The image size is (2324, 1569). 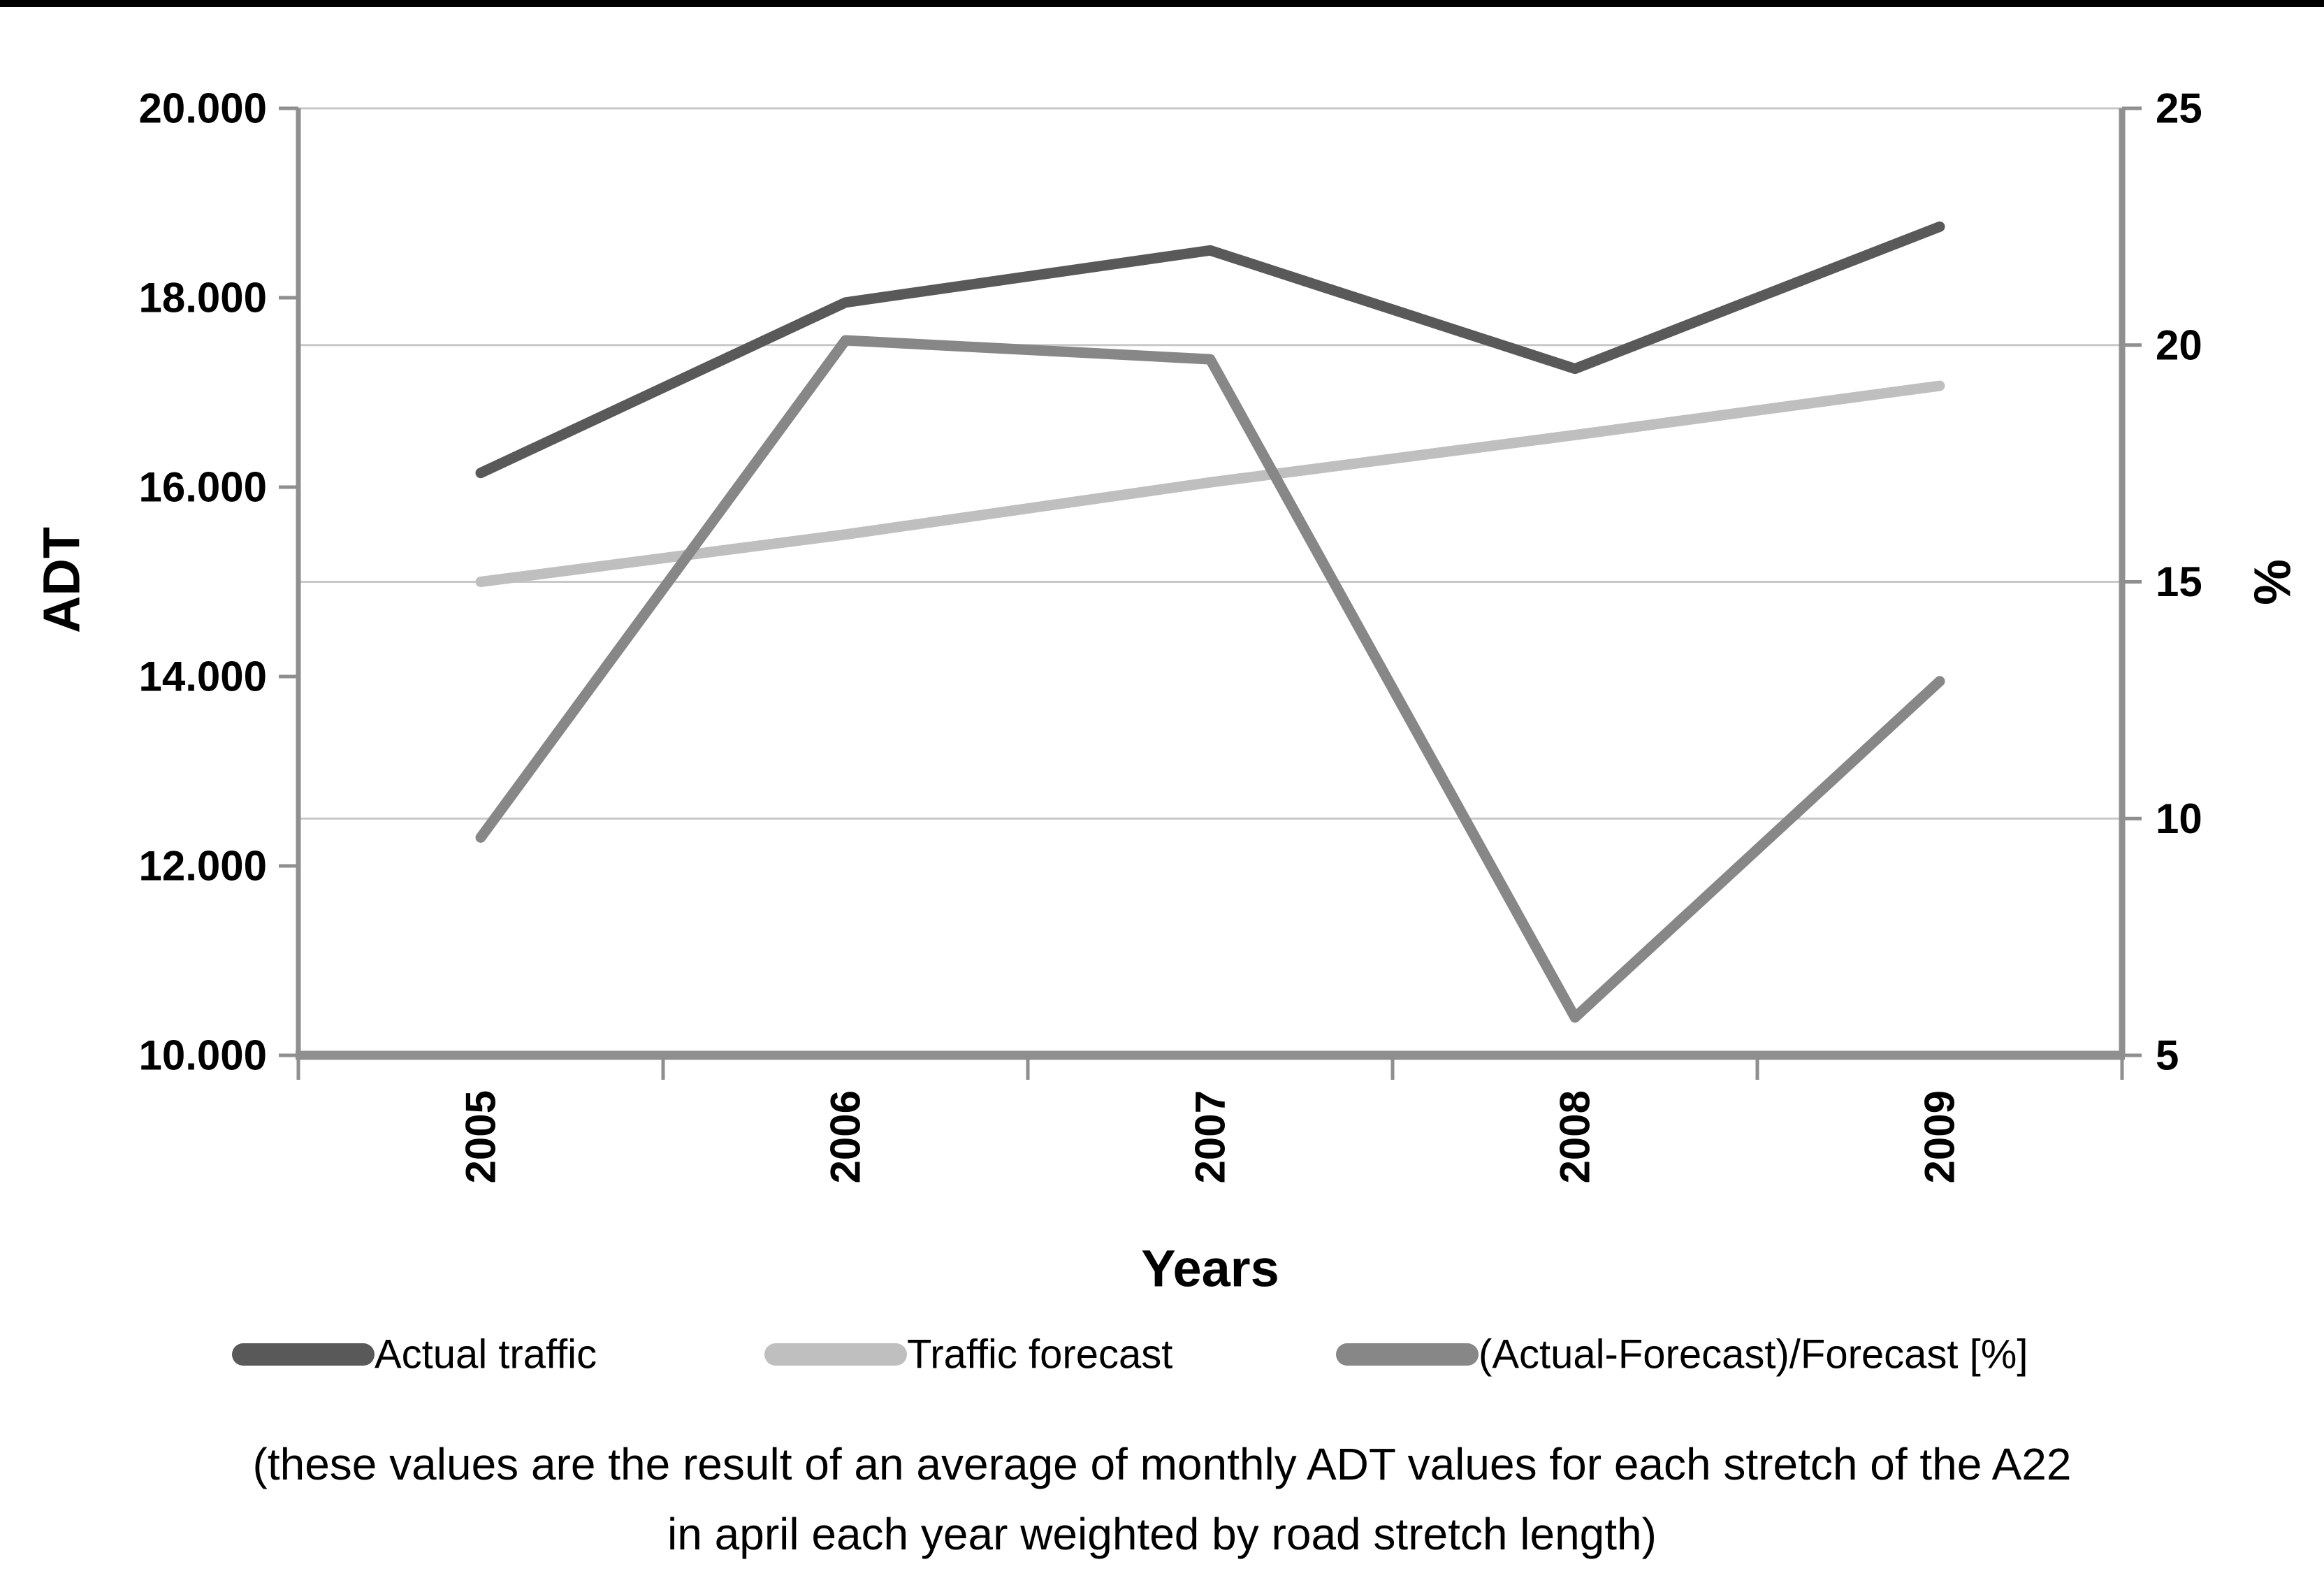 I want to click on right-axis-tick-label: 10, so click(x=2179, y=818).